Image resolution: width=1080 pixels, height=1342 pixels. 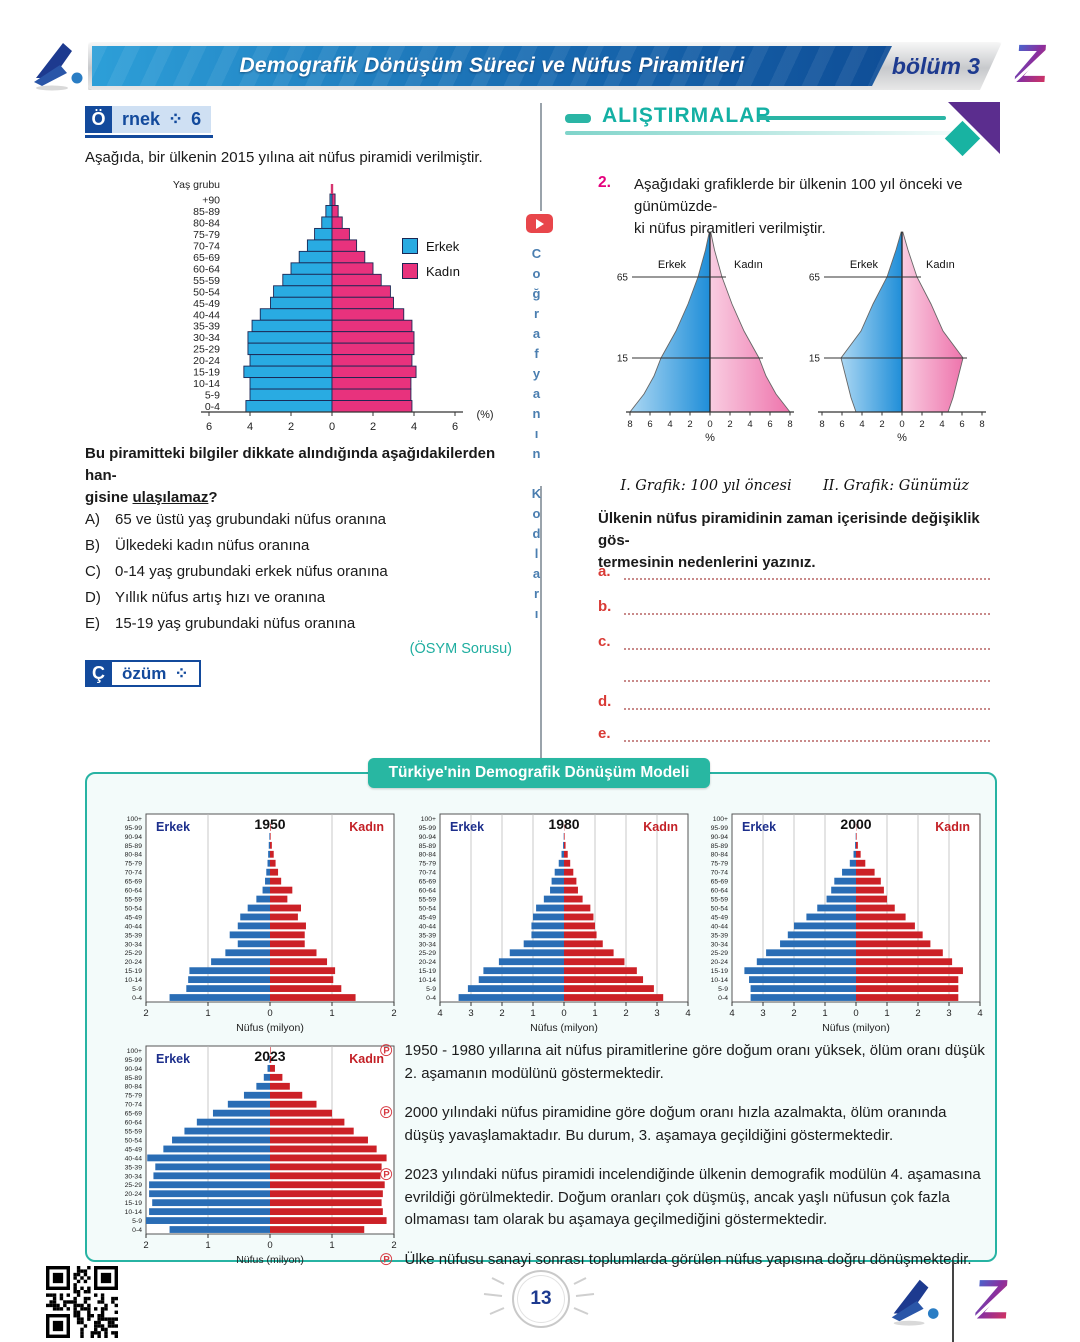 I want to click on page-number: 13, so click(x=541, y=1299).